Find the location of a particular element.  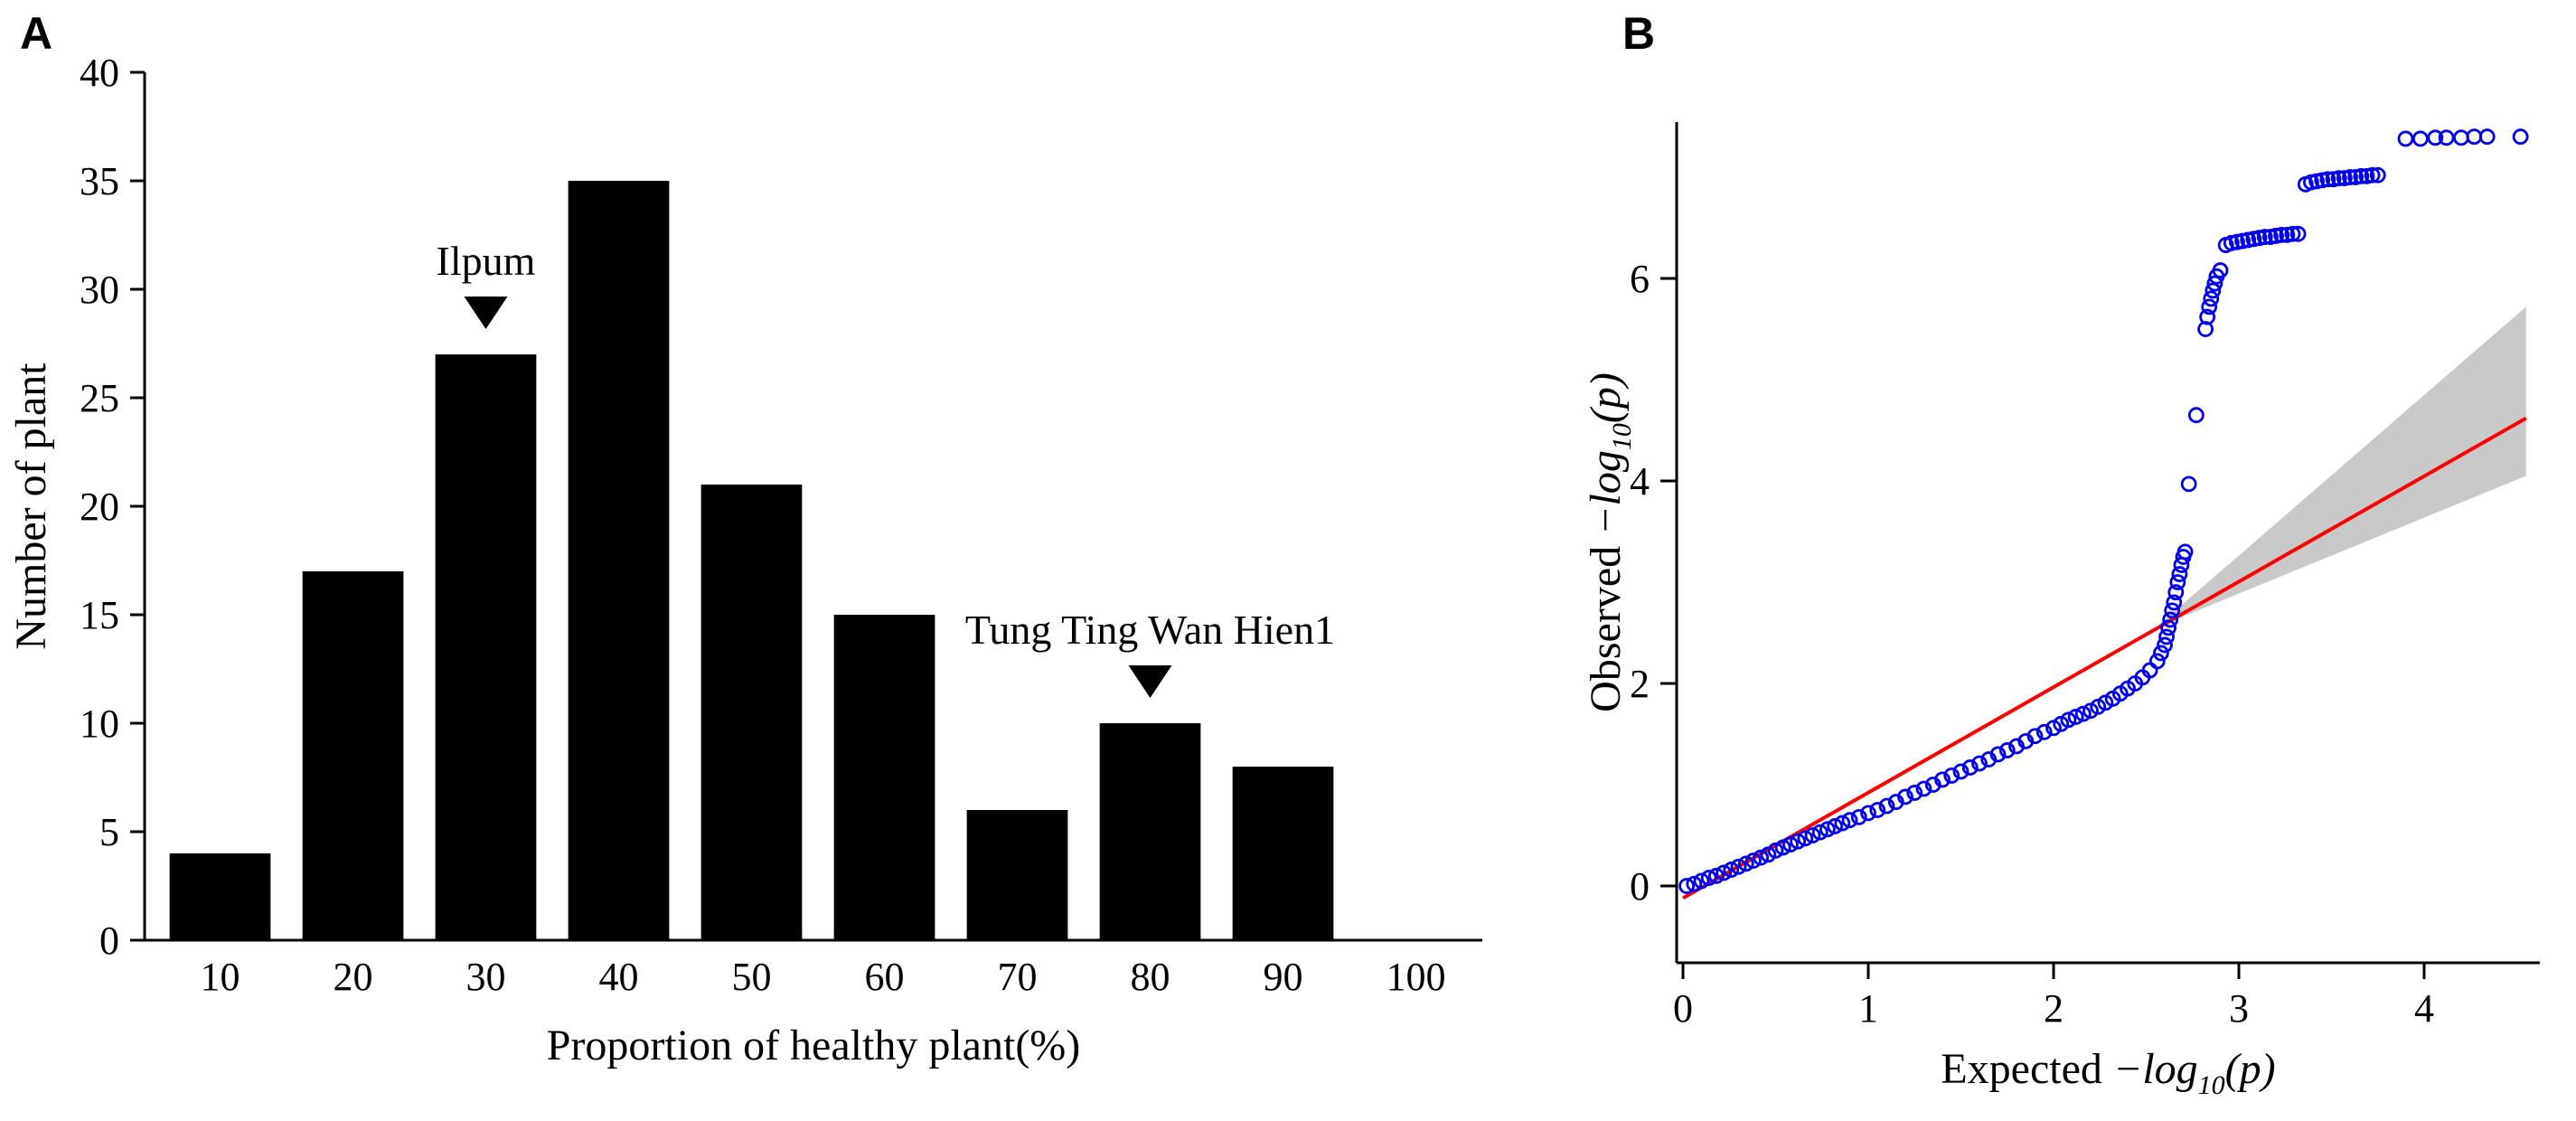

y-tick-label: 15 is located at coordinates (99, 615).